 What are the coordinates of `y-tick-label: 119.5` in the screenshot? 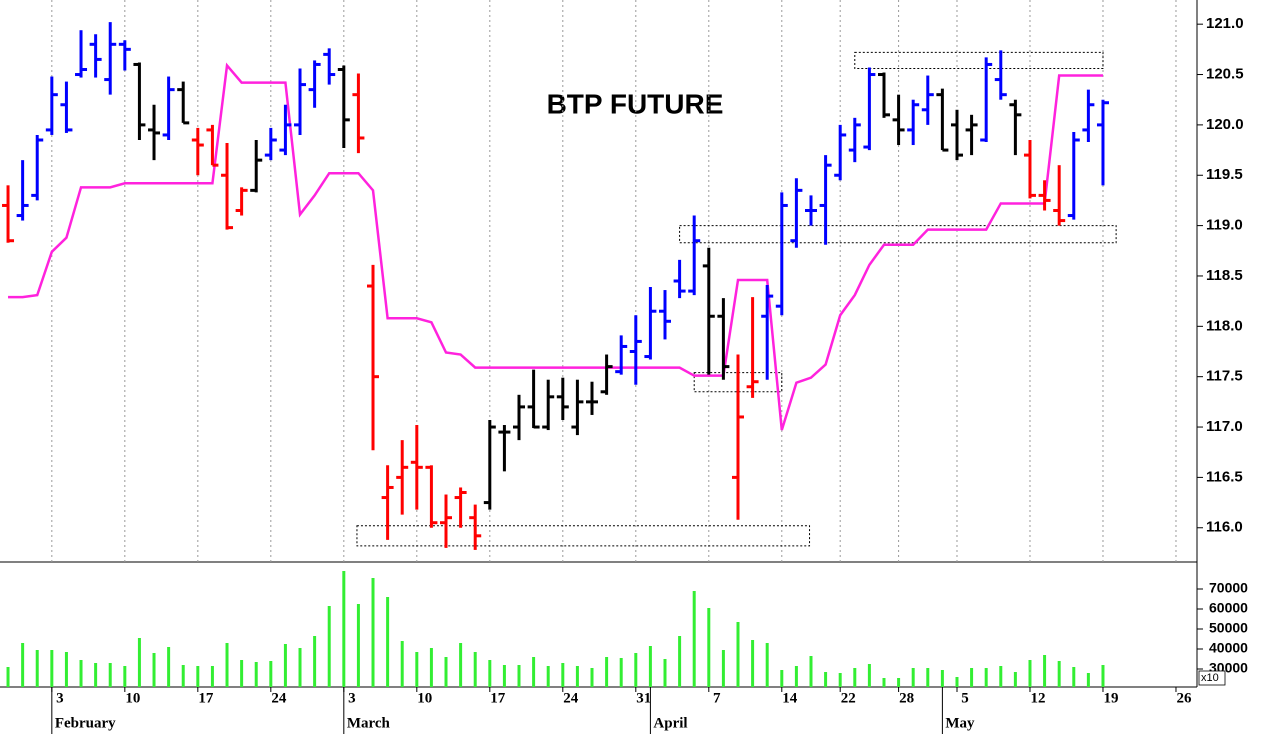 It's located at (1224, 174).